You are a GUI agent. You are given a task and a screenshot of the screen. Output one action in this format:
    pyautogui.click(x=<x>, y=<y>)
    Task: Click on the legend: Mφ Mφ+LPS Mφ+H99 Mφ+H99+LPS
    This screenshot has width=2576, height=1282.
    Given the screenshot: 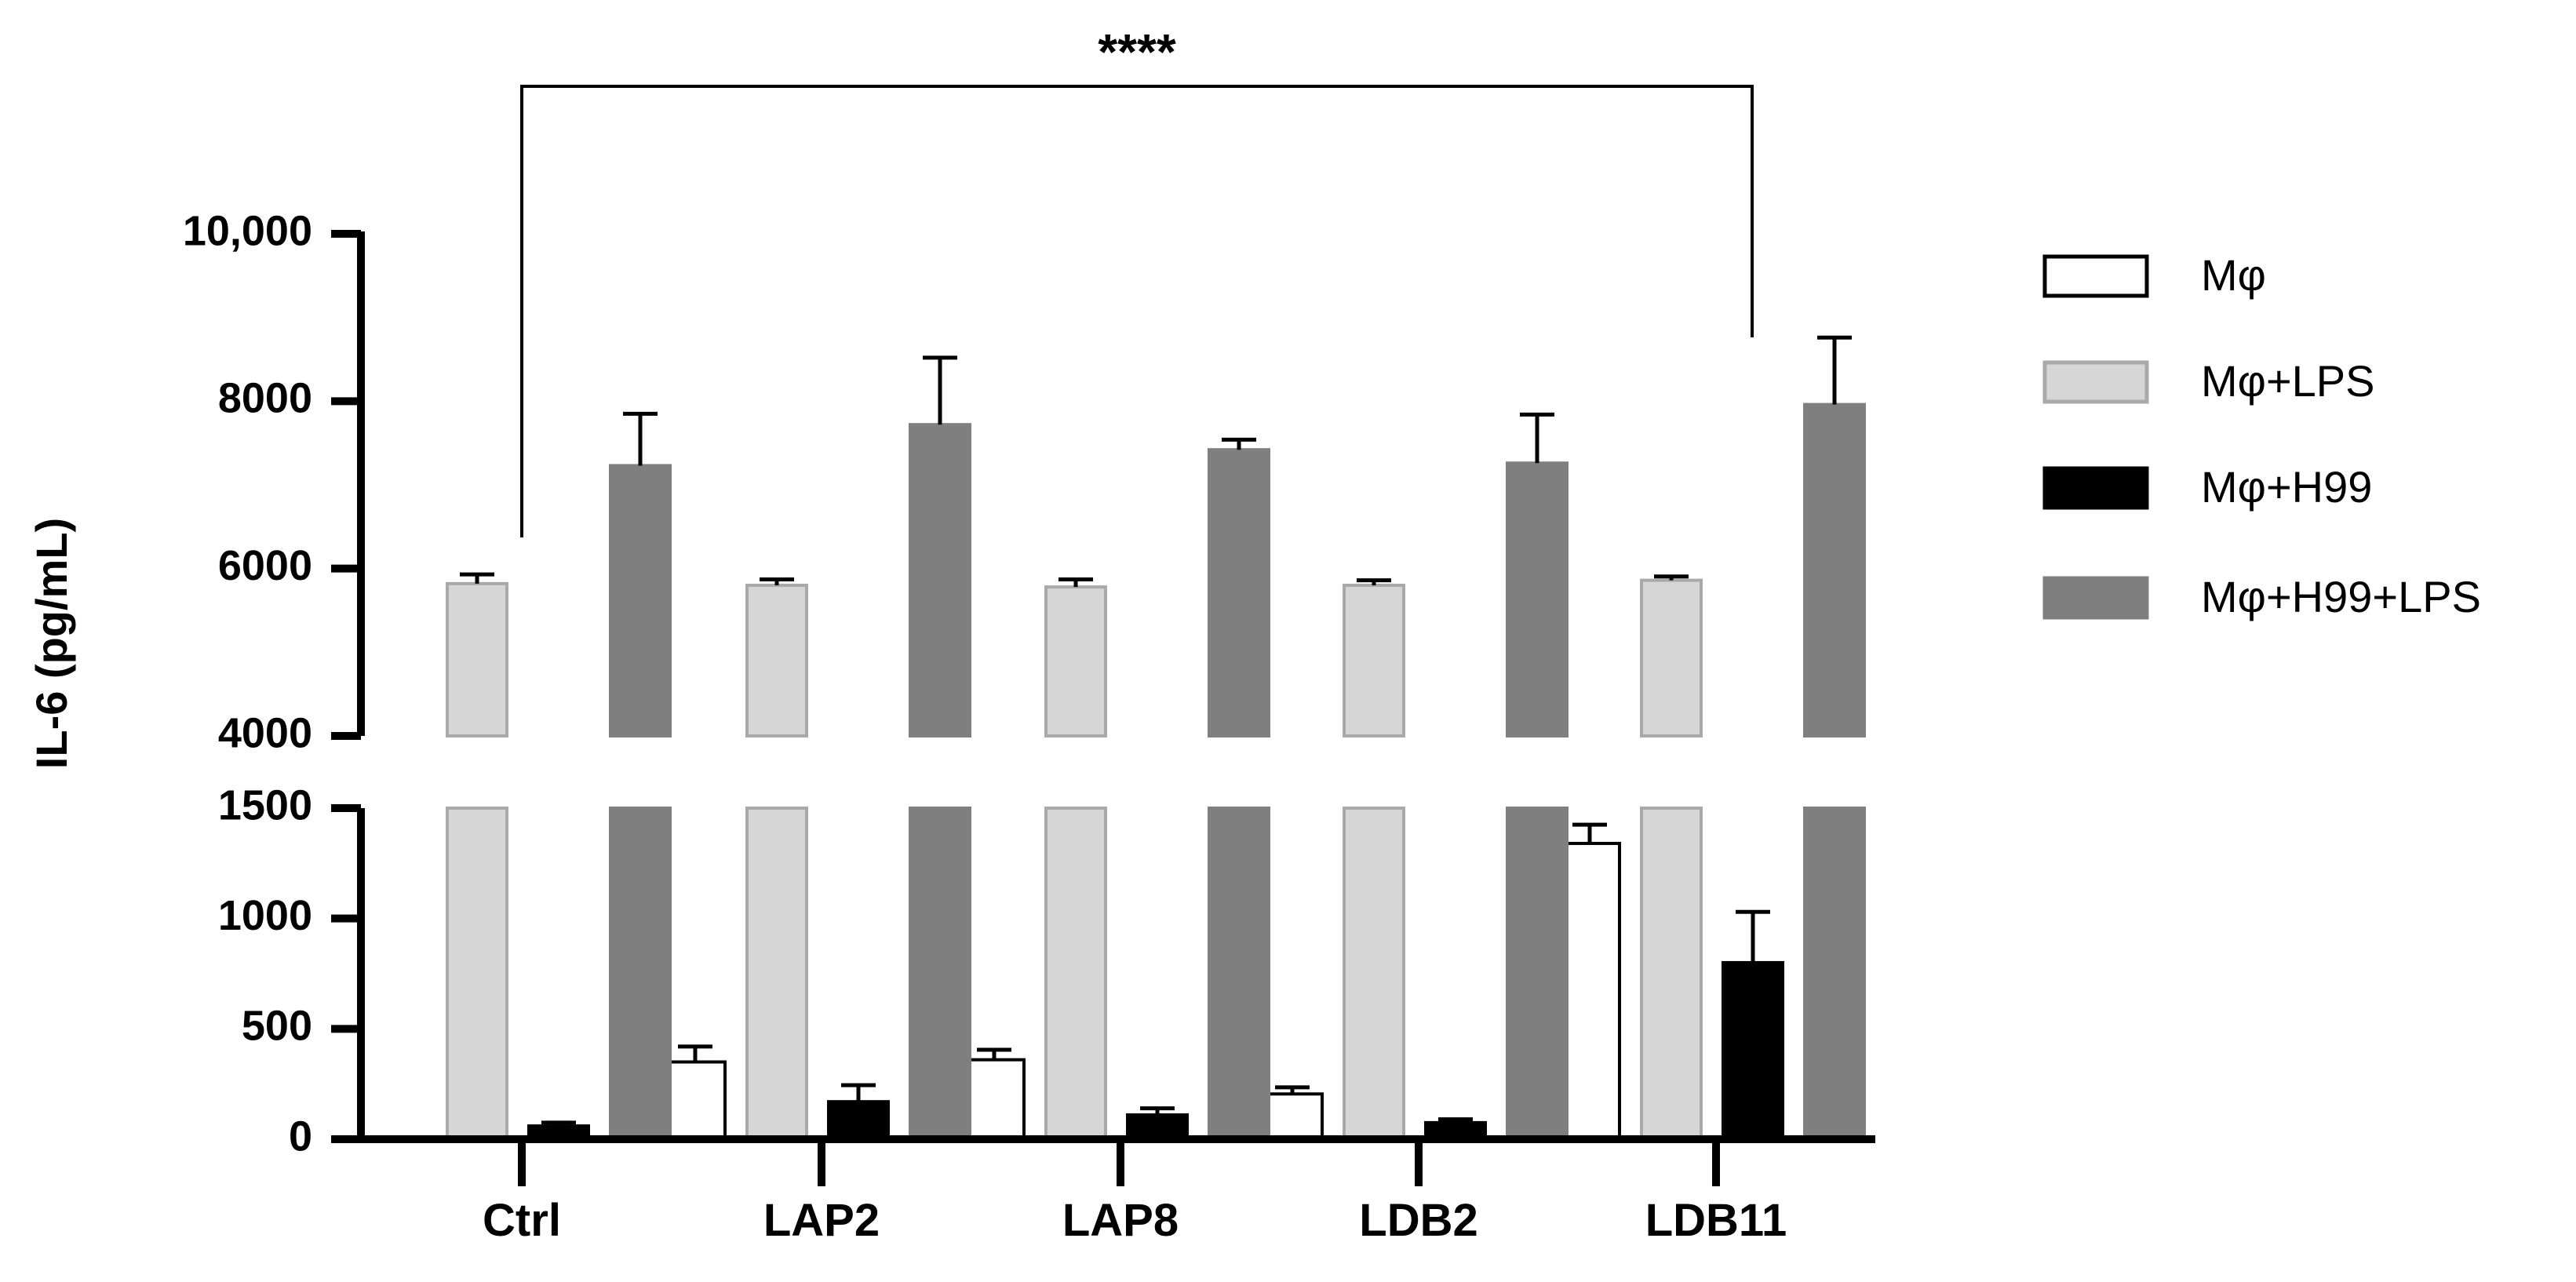 What is the action you would take?
    pyautogui.click(x=2261, y=435)
    